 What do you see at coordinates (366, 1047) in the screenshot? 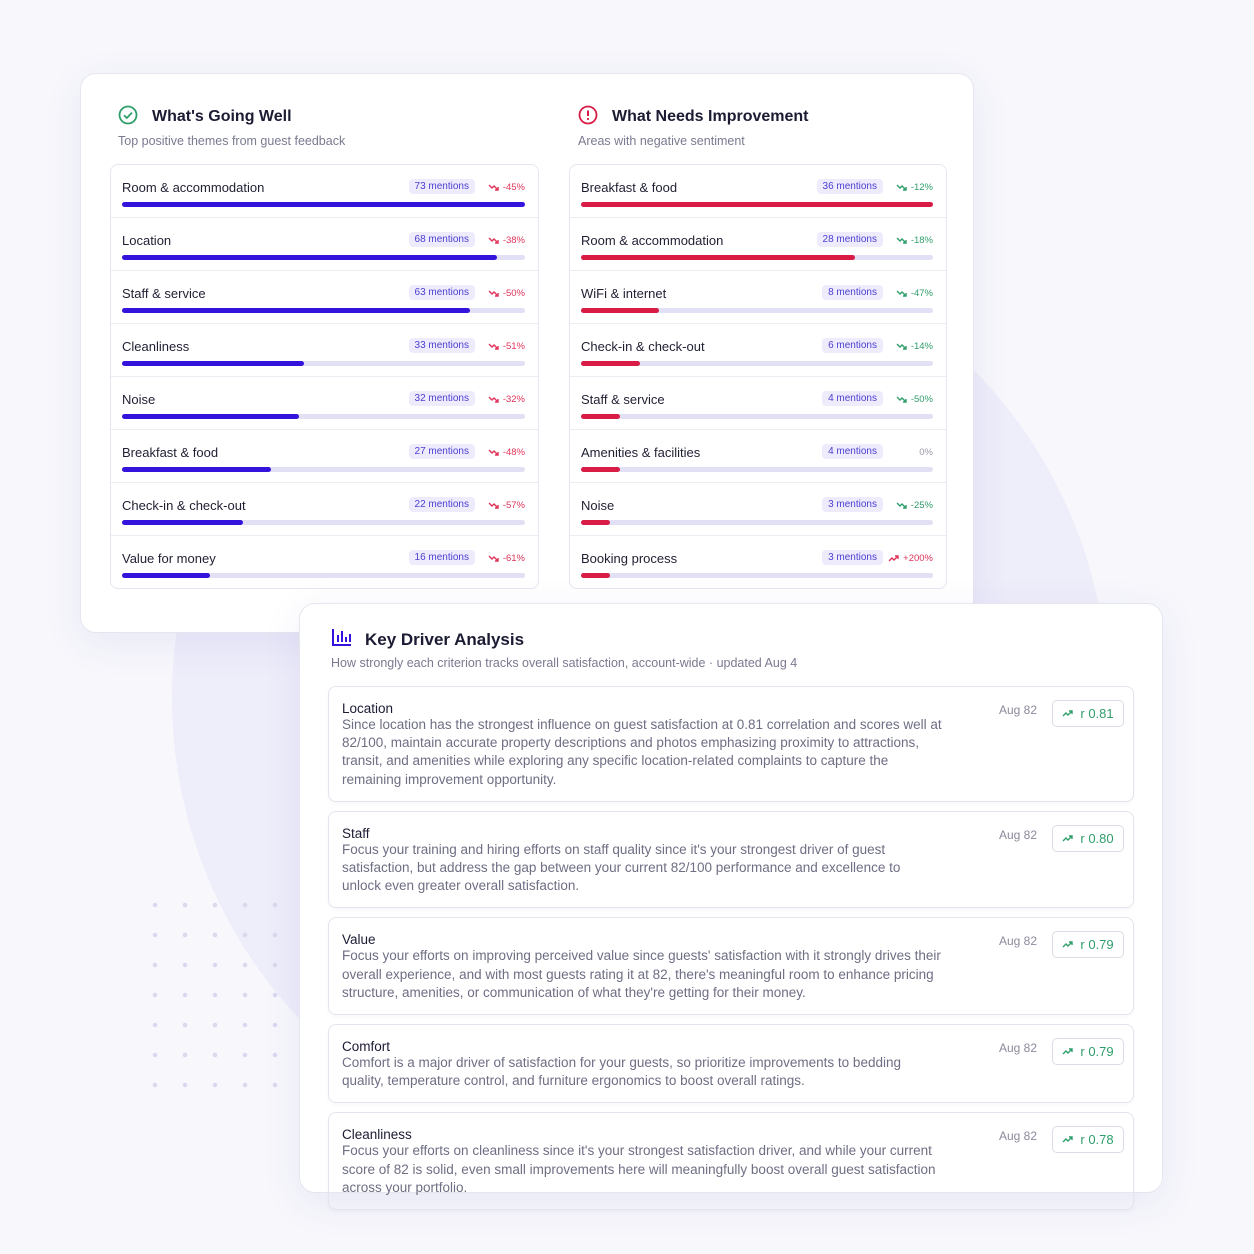
I see `driver-name: Comfort` at bounding box center [366, 1047].